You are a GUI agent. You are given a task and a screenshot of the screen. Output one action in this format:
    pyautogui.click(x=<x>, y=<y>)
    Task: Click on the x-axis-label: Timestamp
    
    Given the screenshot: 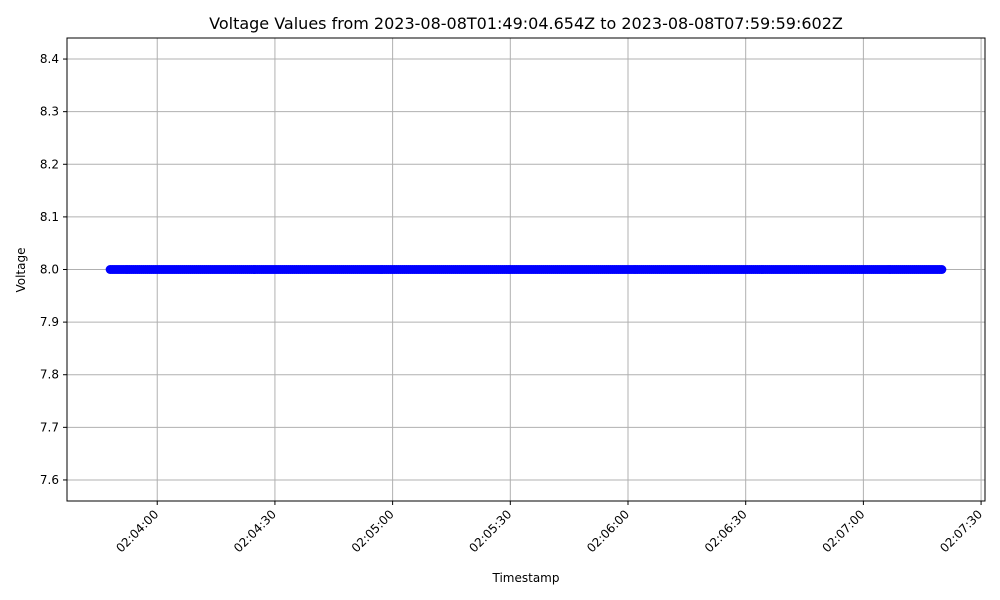 What is the action you would take?
    pyautogui.click(x=526, y=578)
    